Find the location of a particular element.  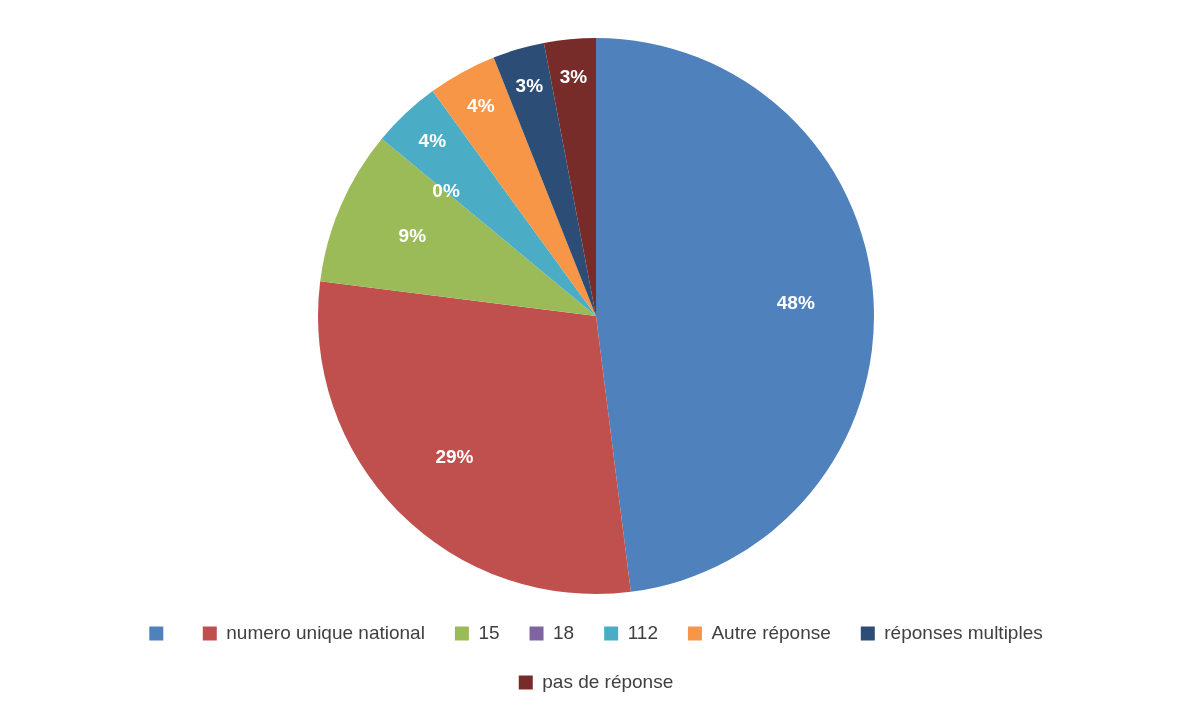

legend-label: numero unique national is located at coordinates (325, 632).